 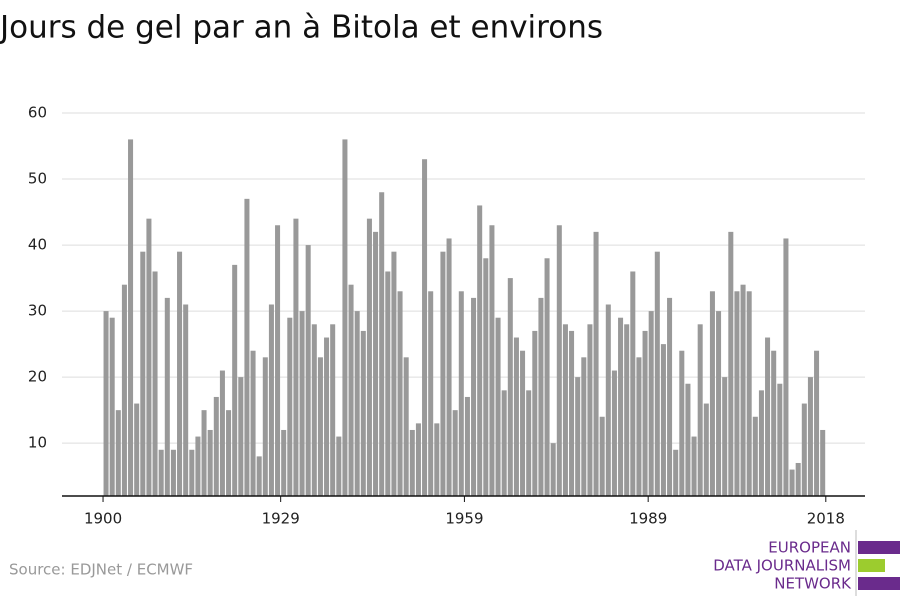 I want to click on logo-text: EUROPEAN, so click(x=809, y=548).